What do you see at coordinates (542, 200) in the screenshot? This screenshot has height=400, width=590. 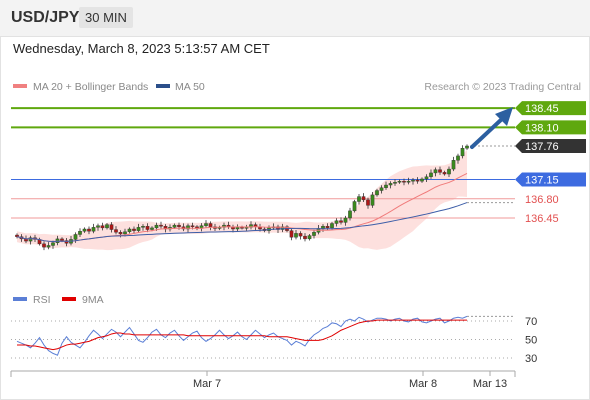 I see `price-label: 136.80` at bounding box center [542, 200].